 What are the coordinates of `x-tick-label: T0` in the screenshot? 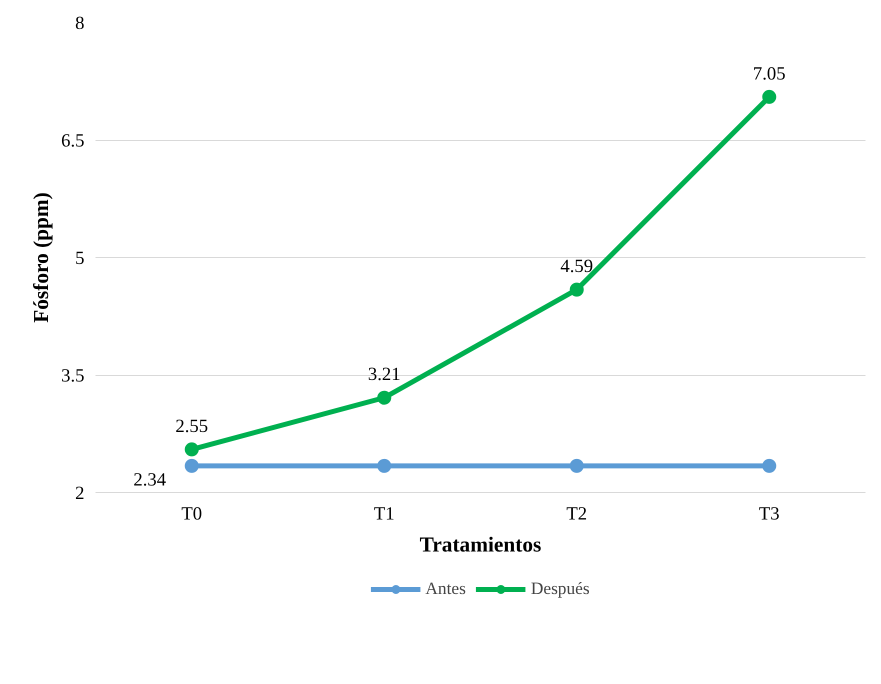 It's located at (191, 514).